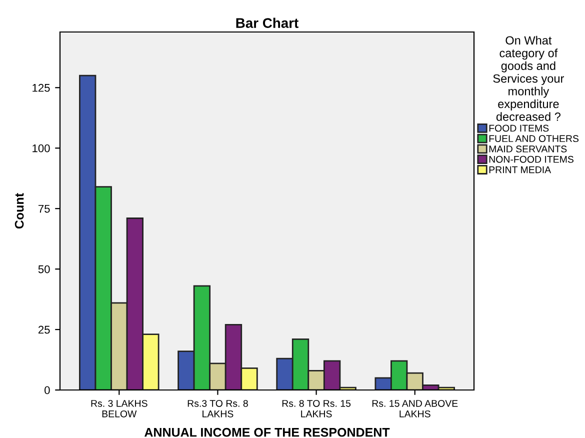  I want to click on x-tick-label: Rs. 15 AND ABOVE LAKHS, so click(415, 409).